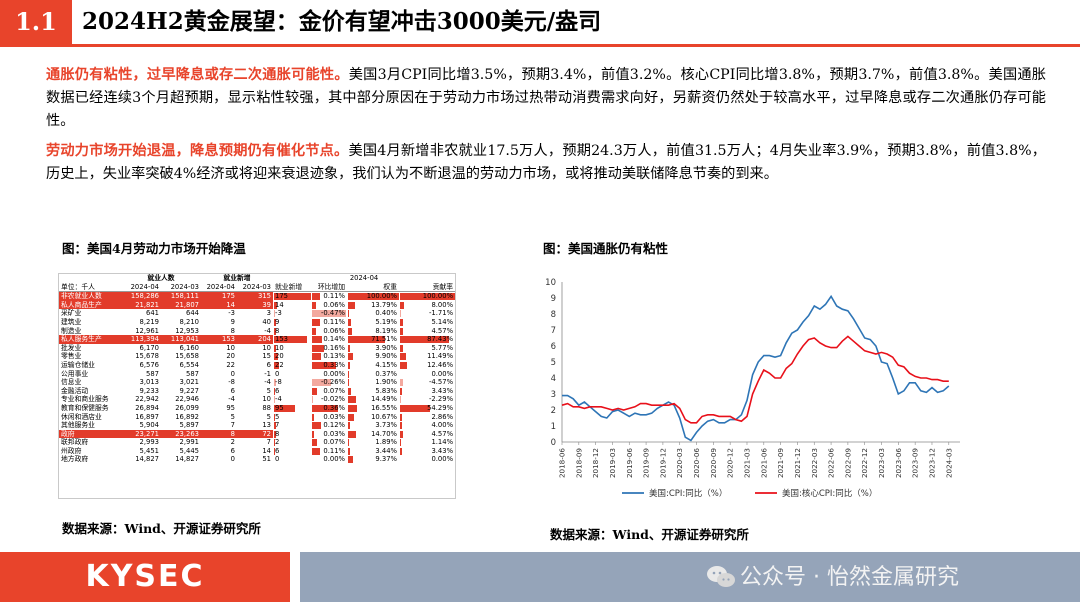 This screenshot has width=1080, height=604. Describe the element at coordinates (332, 399) in the screenshot. I see `mom-cell-label: -0.02%` at that location.